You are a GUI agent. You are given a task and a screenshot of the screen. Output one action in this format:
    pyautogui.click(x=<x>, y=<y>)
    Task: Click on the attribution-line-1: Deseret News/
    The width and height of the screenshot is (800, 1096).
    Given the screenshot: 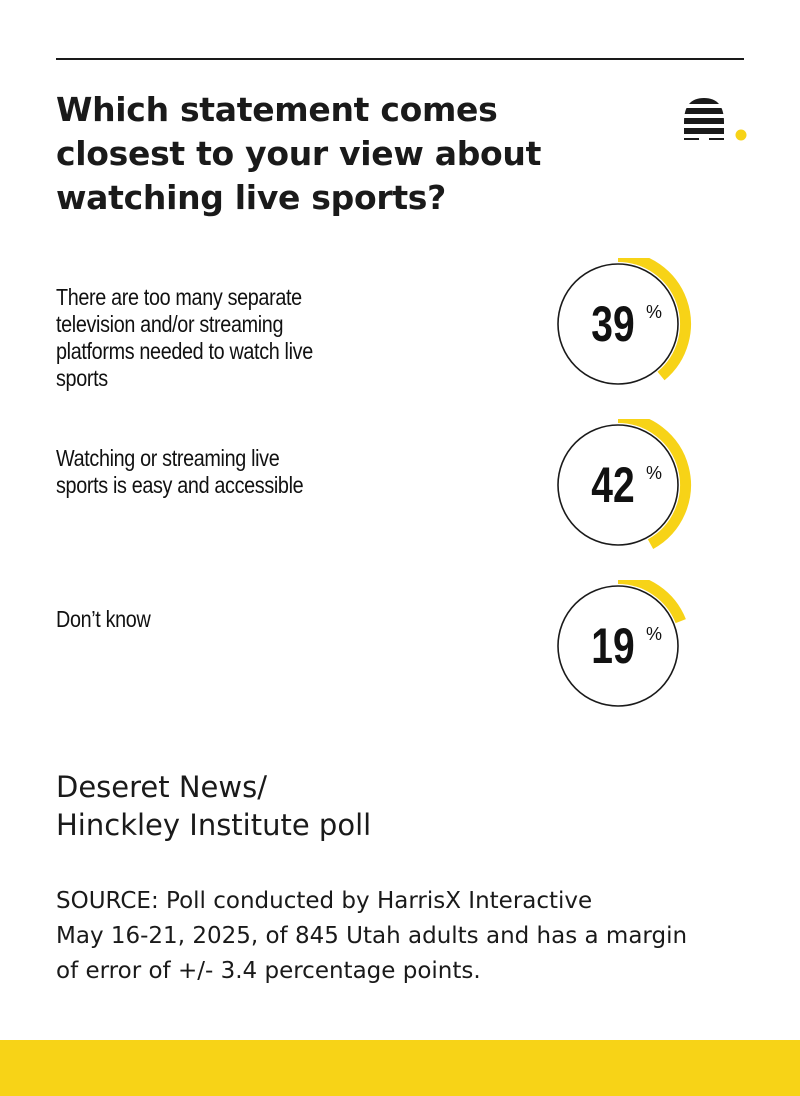 What is the action you would take?
    pyautogui.click(x=161, y=787)
    